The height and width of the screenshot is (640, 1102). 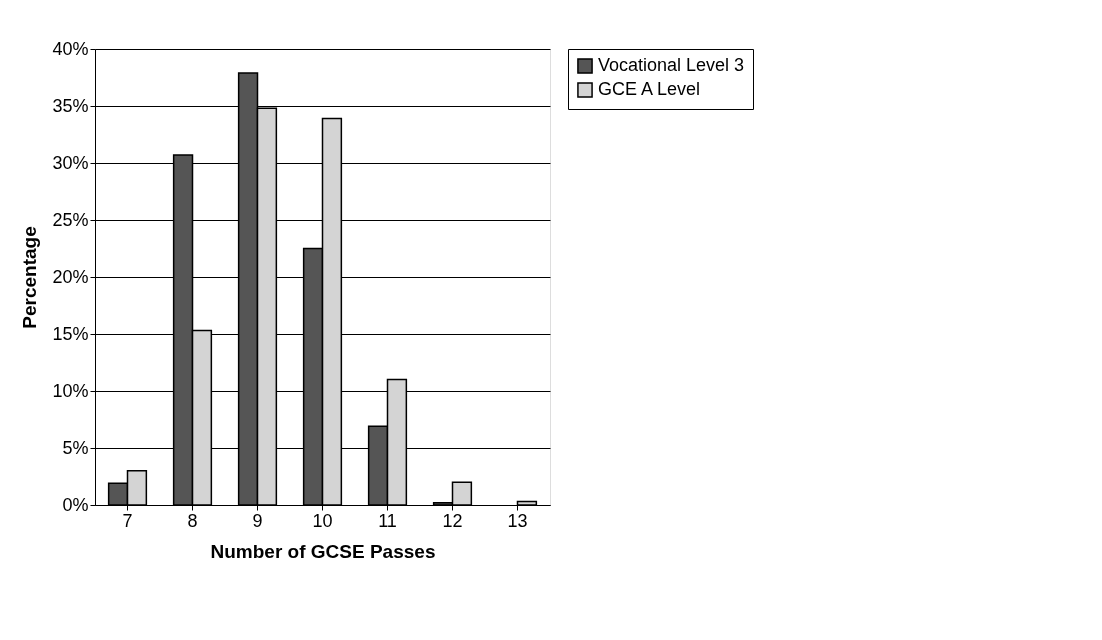 I want to click on legend-label: Vocational Level 3, so click(x=671, y=65).